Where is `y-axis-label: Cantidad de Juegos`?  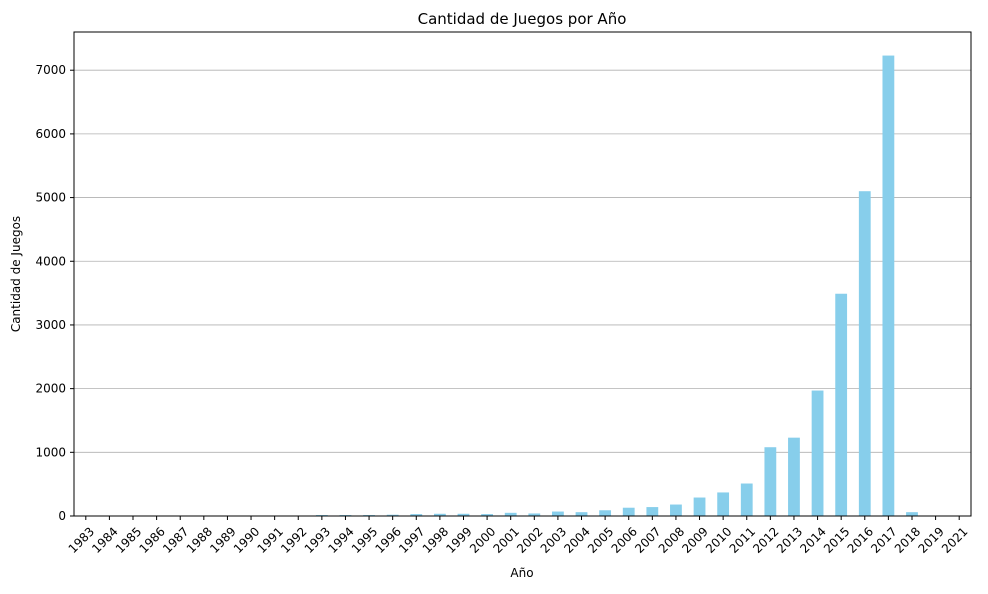
y-axis-label: Cantidad de Juegos is located at coordinates (16, 274).